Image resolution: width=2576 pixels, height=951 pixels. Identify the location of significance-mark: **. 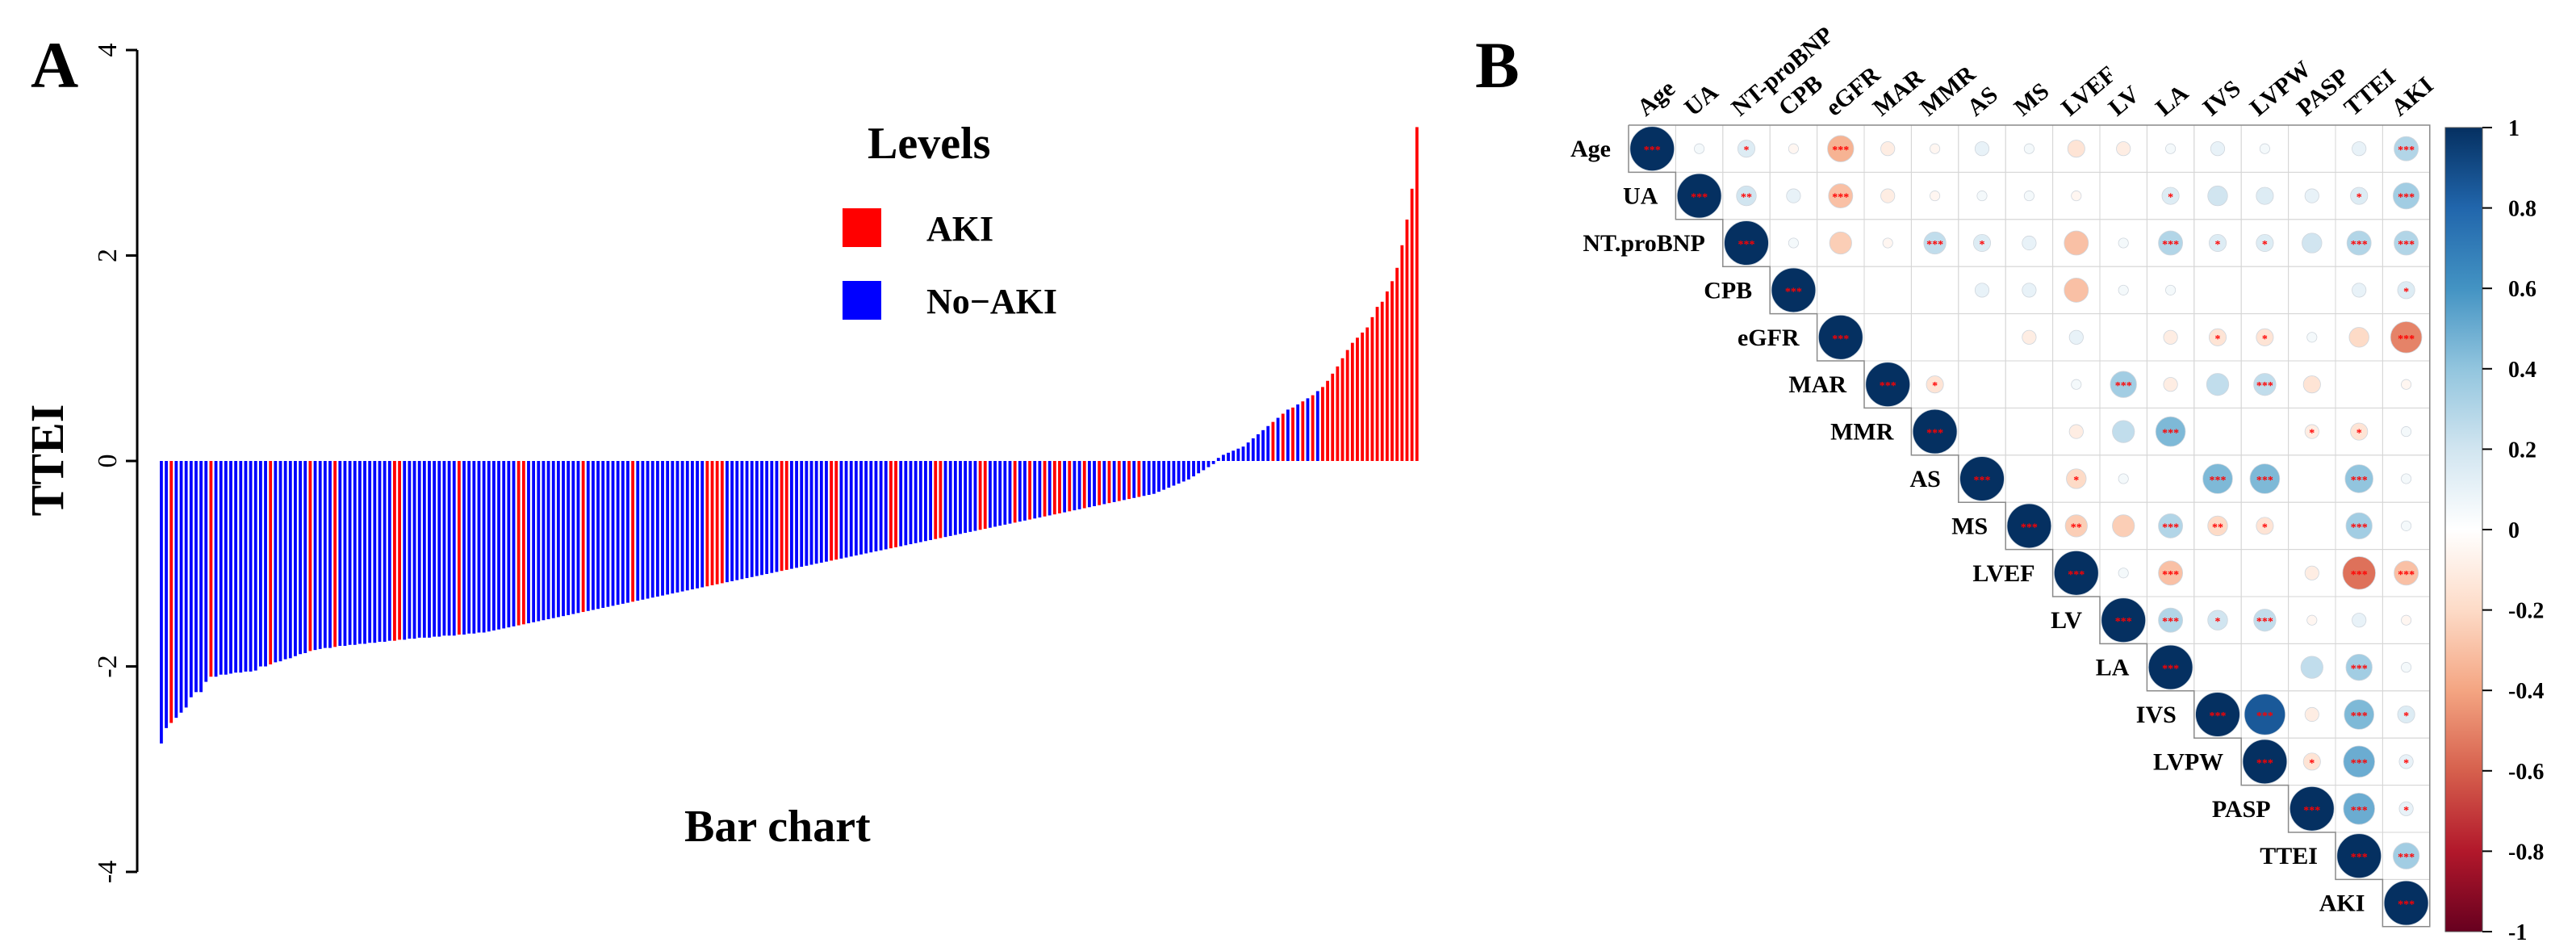
(1746, 198).